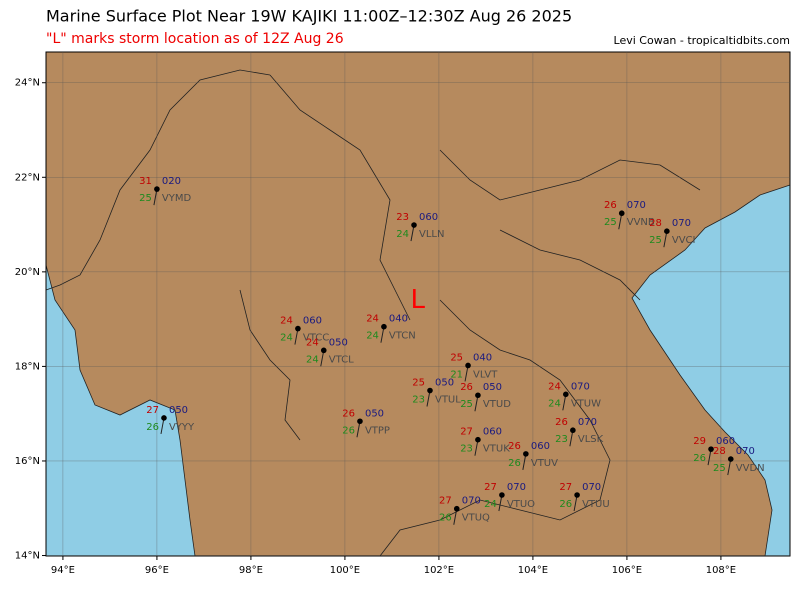 The image size is (800, 592). I want to click on station-id: VLLN, so click(431, 234).